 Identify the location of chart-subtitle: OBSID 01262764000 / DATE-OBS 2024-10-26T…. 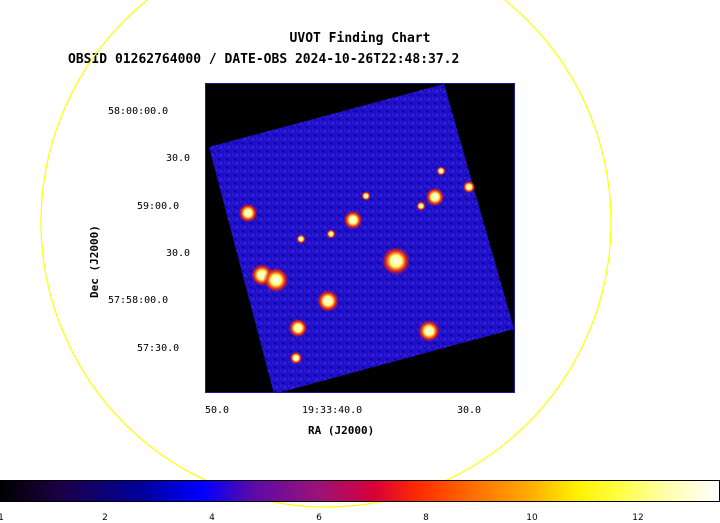
(264, 59).